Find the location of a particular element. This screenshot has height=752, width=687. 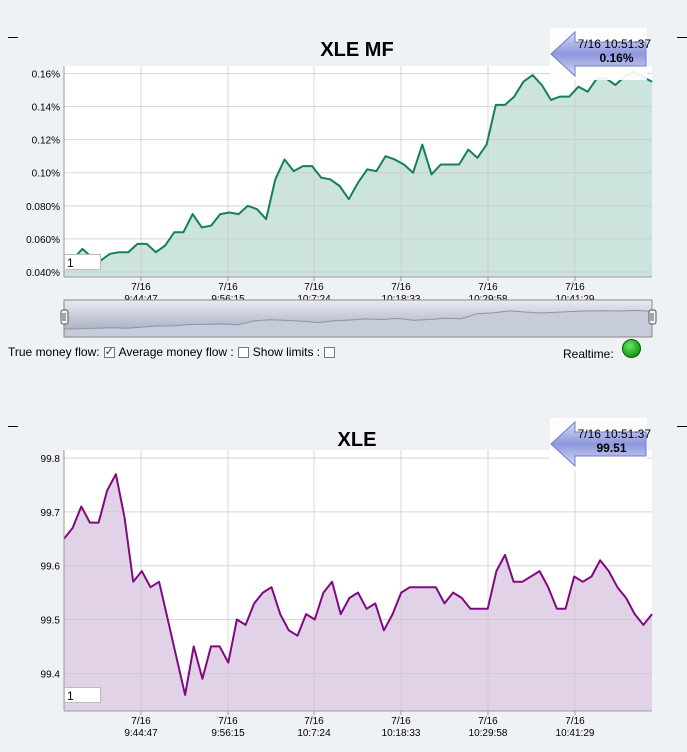

chart-title: XLE is located at coordinates (357, 440).